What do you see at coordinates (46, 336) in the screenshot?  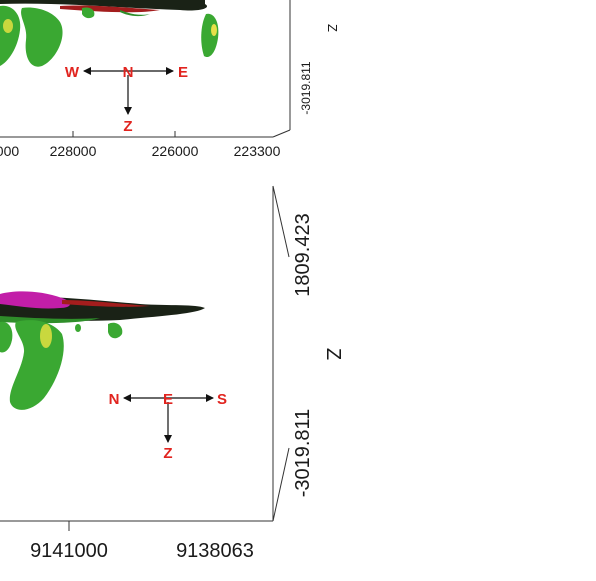 I see `bottom-yellow-patch` at bounding box center [46, 336].